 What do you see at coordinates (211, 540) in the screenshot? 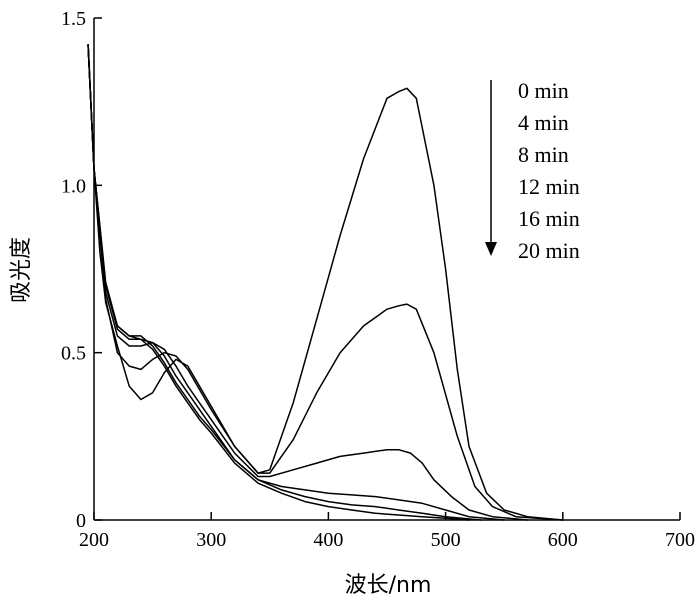
I see `x-tick-label: 300` at bounding box center [211, 540].